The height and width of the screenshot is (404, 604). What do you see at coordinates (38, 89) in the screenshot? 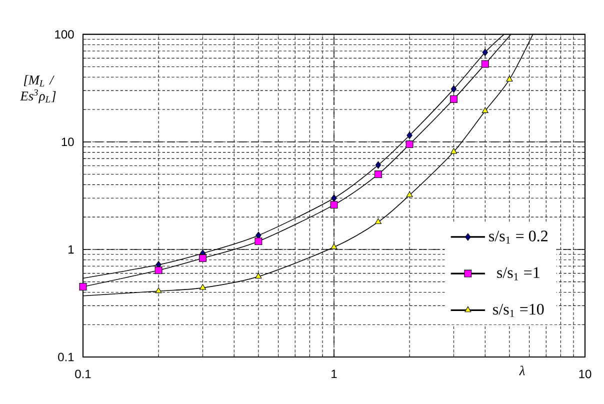
I see `text: [M$_{L}$ / Es$^{3}$ρ$_{L}$]` at bounding box center [38, 89].